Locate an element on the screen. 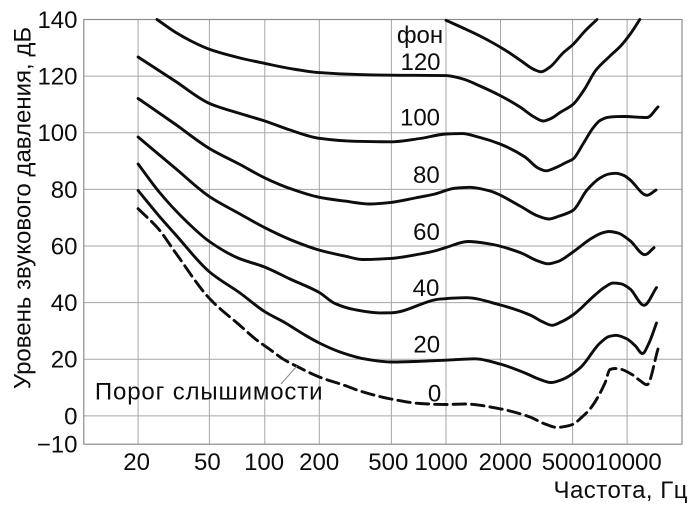  svg-text: фон is located at coordinates (420, 35).